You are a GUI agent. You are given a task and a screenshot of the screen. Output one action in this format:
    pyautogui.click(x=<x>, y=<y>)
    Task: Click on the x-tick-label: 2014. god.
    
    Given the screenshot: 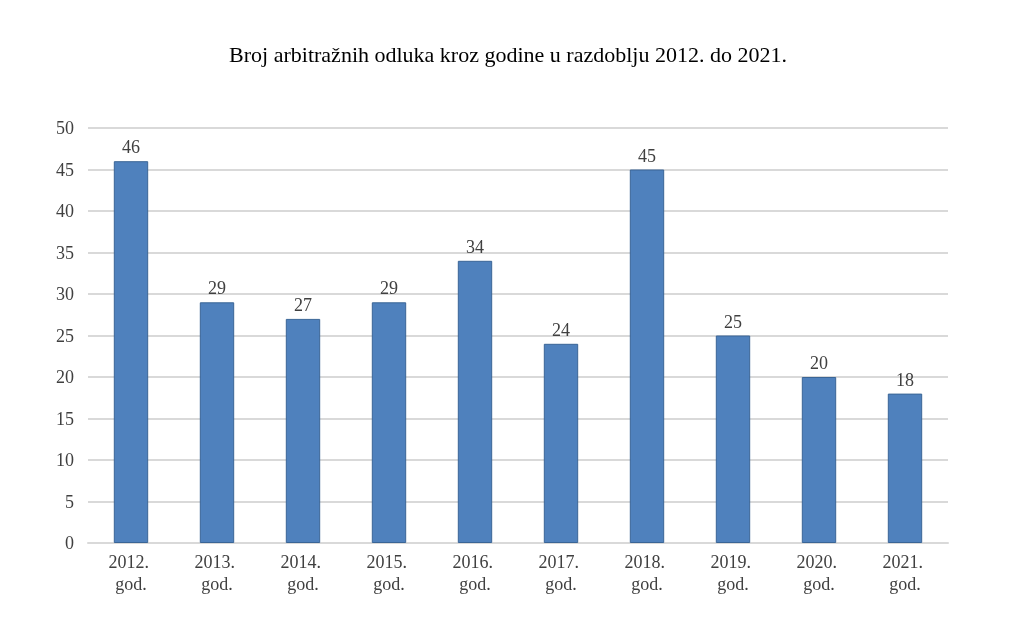 What is the action you would take?
    pyautogui.click(x=303, y=573)
    